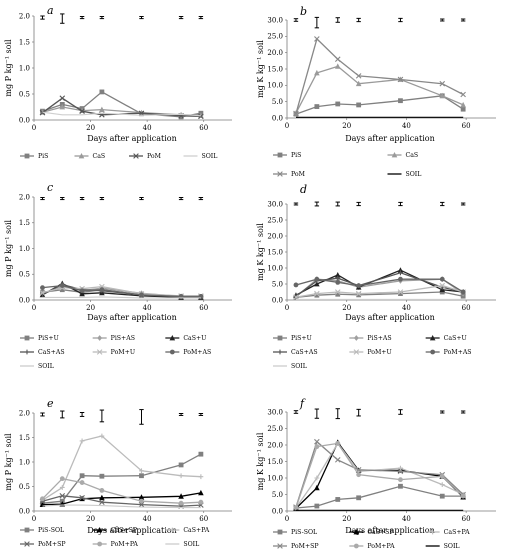  What do you see at coordinates (379, 338) in the screenshot?
I see `legend-label: PiS+AS` at bounding box center [379, 338].